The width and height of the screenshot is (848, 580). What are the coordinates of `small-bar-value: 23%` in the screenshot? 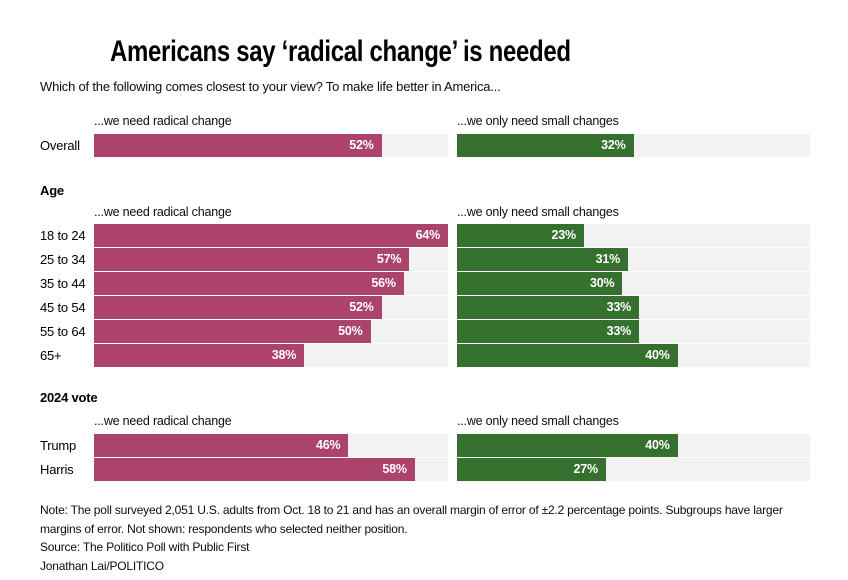 It's located at (563, 235).